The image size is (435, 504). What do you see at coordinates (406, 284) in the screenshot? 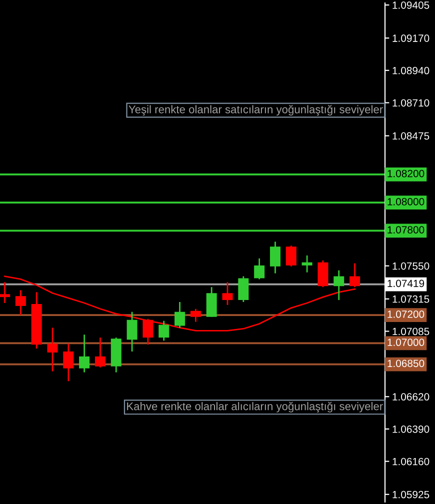
I see `ref-line-label: 1.07419` at bounding box center [406, 284].